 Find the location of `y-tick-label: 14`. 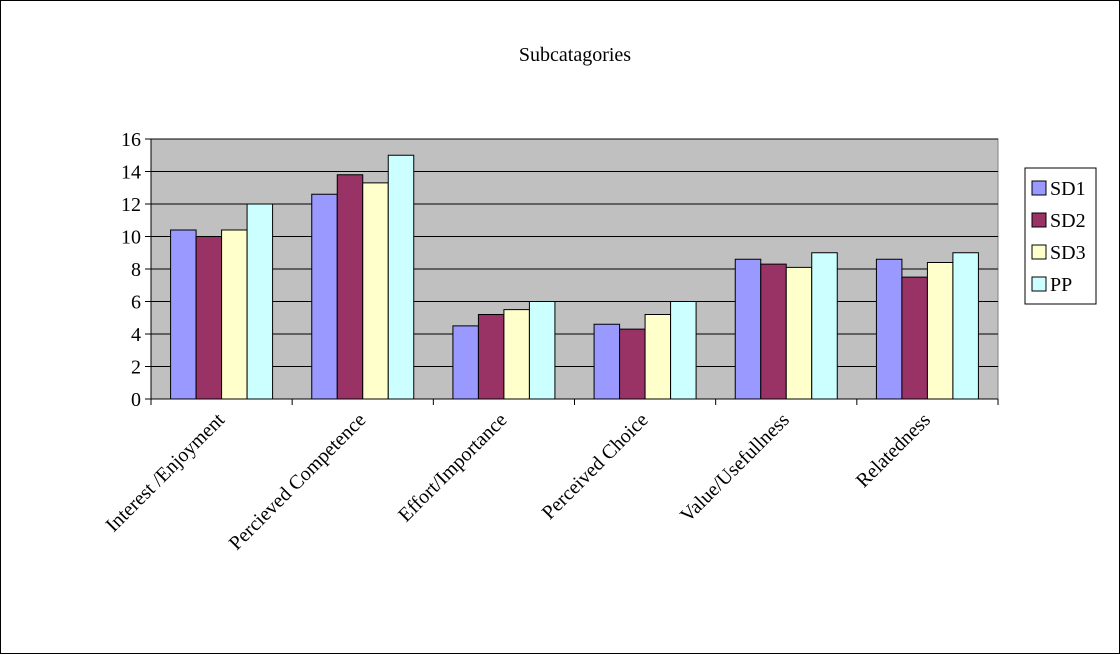

y-tick-label: 14 is located at coordinates (131, 173).